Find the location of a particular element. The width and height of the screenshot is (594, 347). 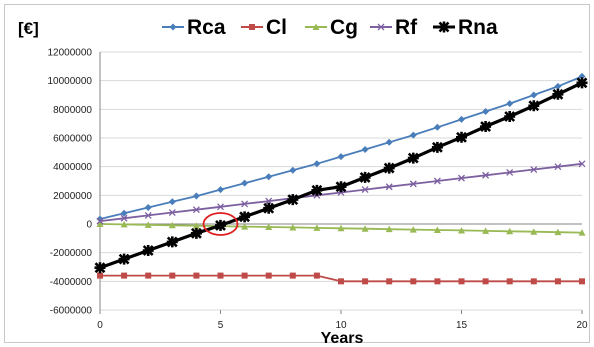

y-tick-label: 10000000 is located at coordinates (70, 81).